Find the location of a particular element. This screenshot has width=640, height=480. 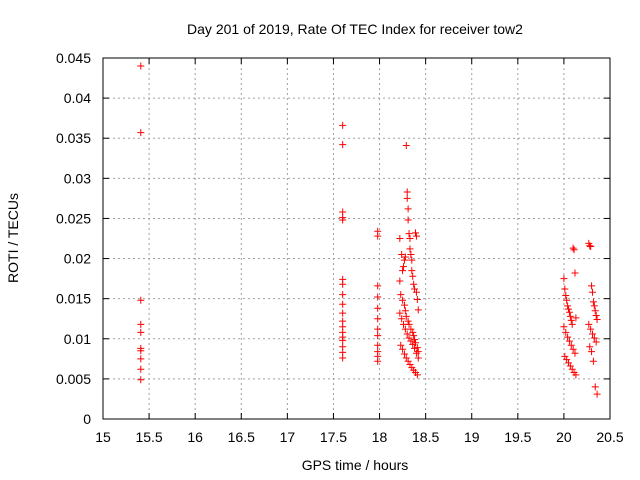

y-tick-label: 0.045 is located at coordinates (73, 58).